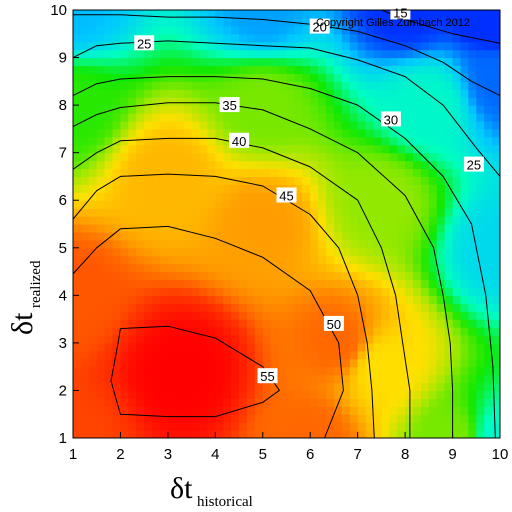  Describe the element at coordinates (452, 454) in the screenshot. I see `x-tick-label: 9` at that location.